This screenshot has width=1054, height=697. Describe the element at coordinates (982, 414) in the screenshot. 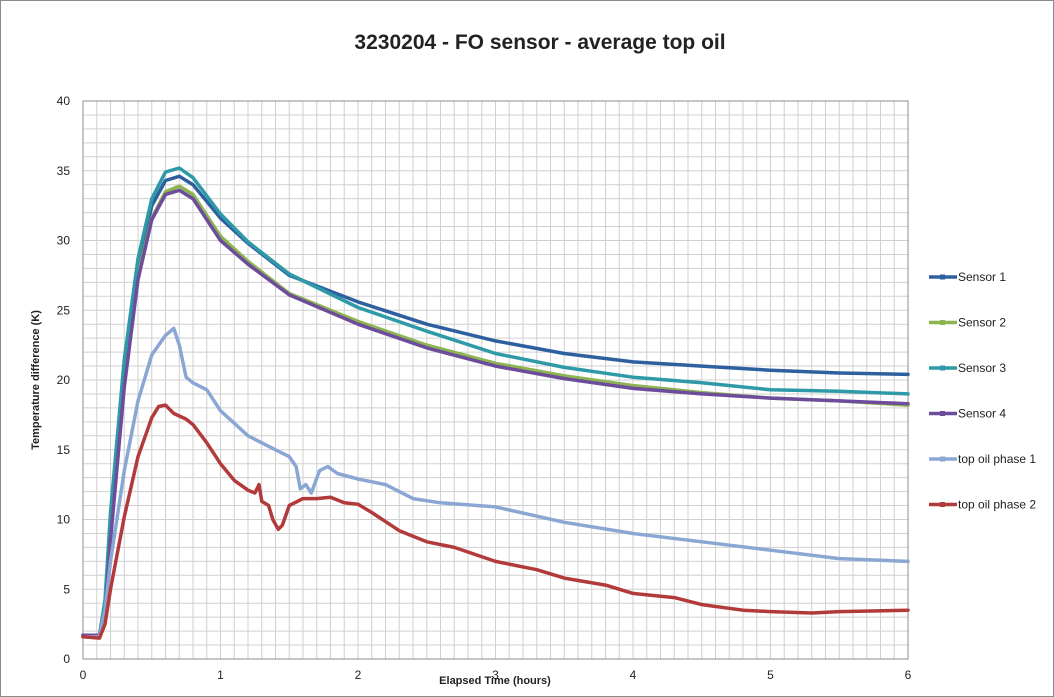

I see `legend-label: Sensor 4` at that location.